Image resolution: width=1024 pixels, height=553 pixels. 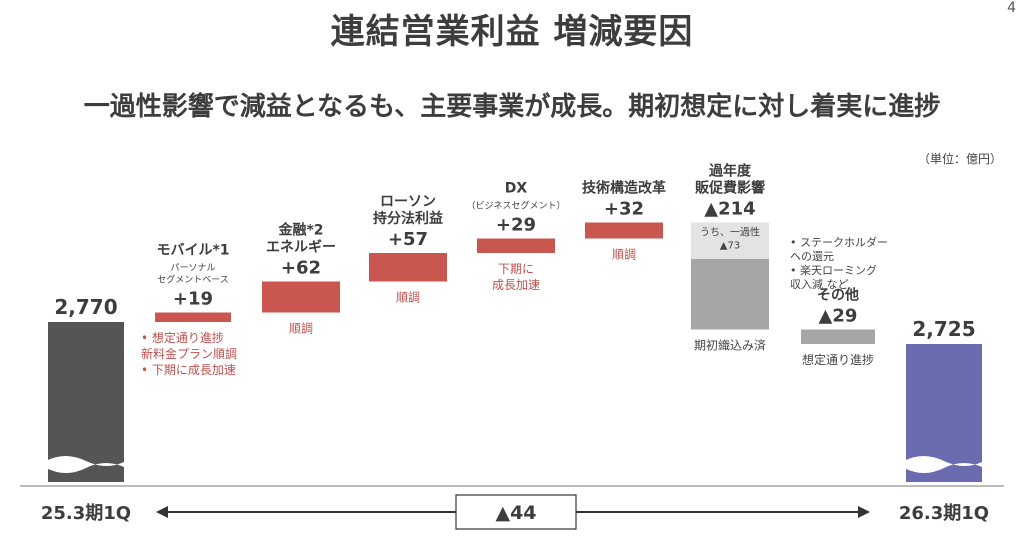 I want to click on step-note: • 想定通り進捗, so click(x=182, y=337).